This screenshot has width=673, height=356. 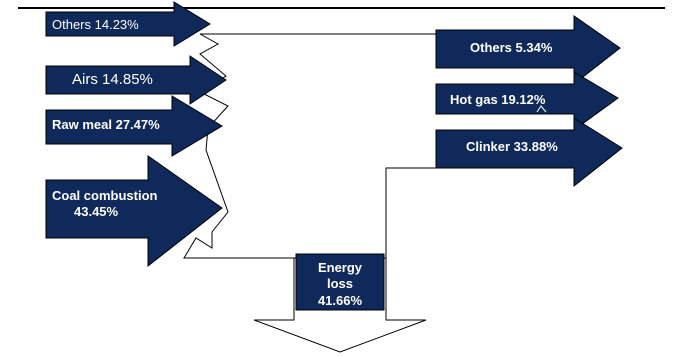 I want to click on input-arrow-others, so click(x=128, y=24).